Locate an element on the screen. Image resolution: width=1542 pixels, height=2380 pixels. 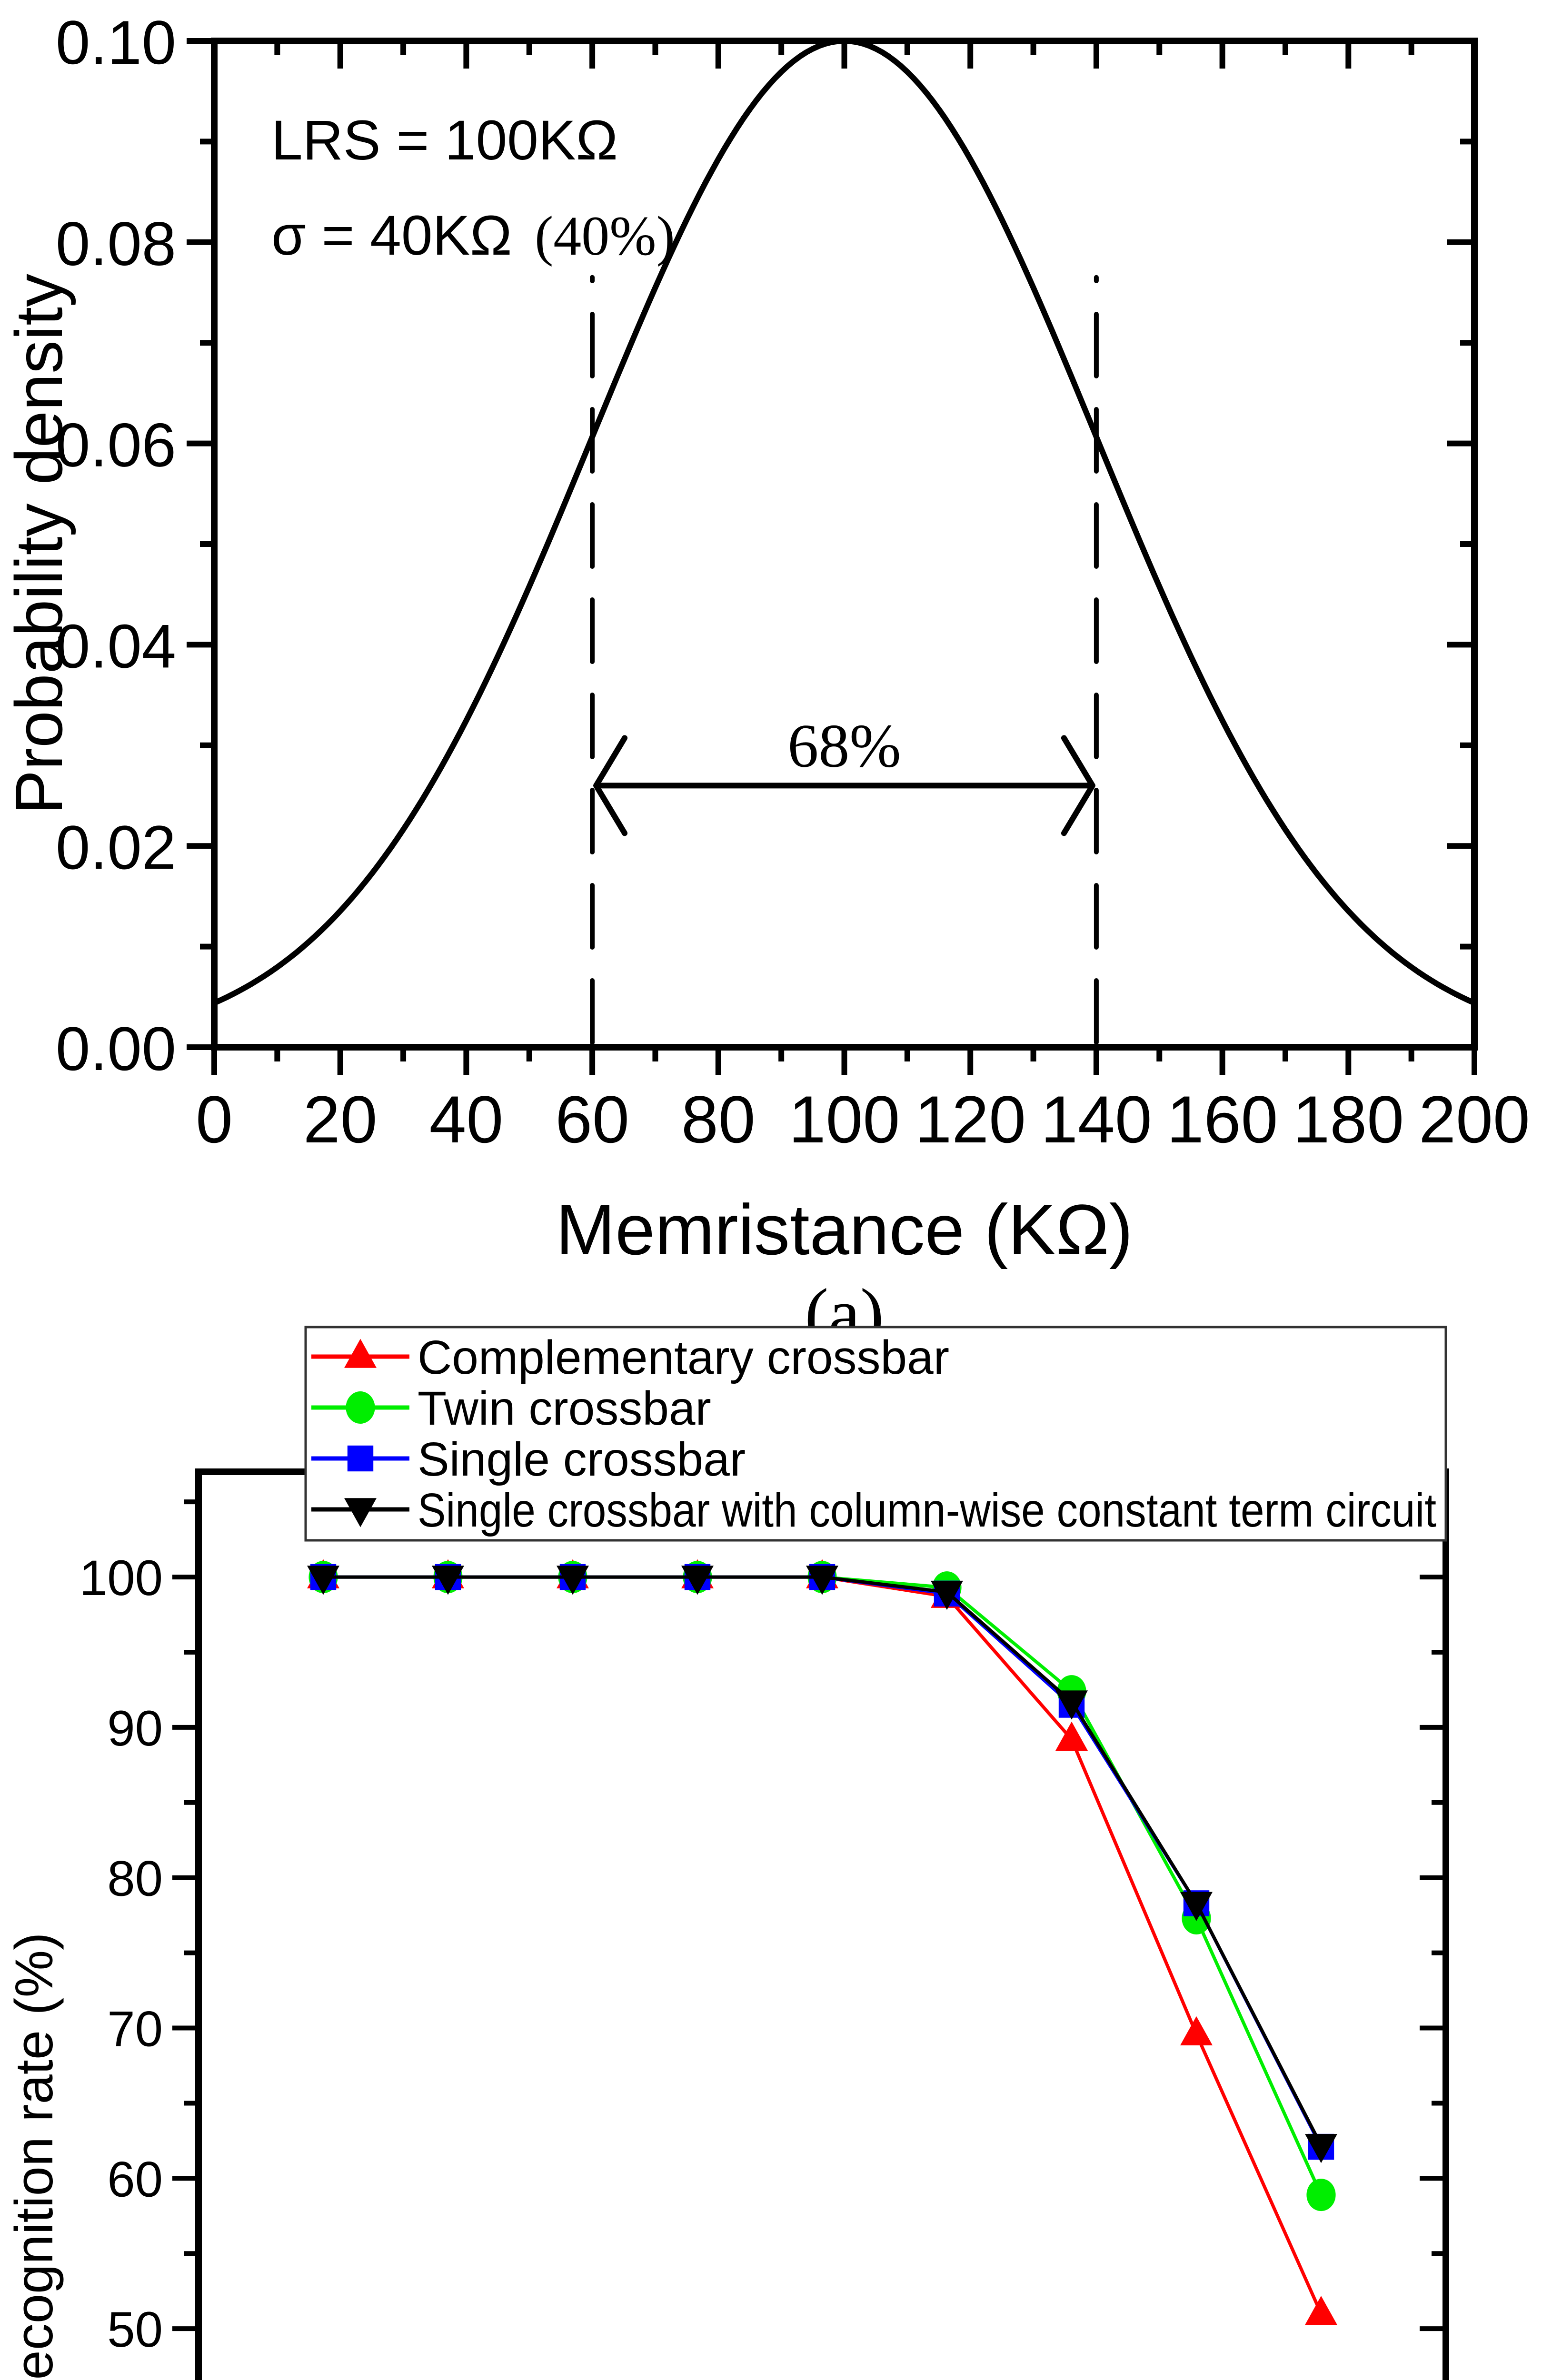
x-tick-label: 80 is located at coordinates (718, 1119).